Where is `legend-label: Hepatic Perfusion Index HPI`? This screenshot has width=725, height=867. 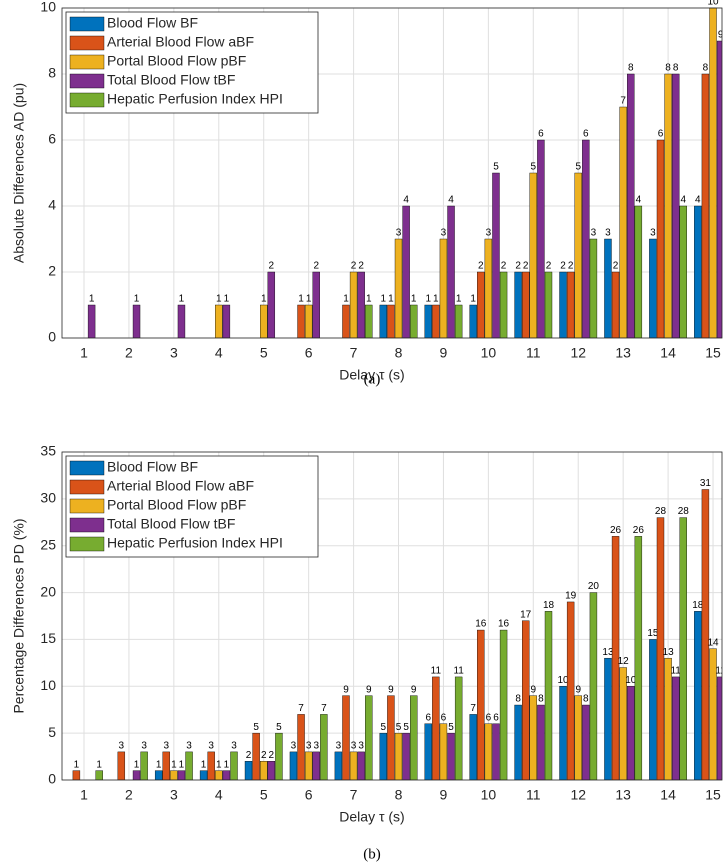 legend-label: Hepatic Perfusion Index HPI is located at coordinates (195, 99).